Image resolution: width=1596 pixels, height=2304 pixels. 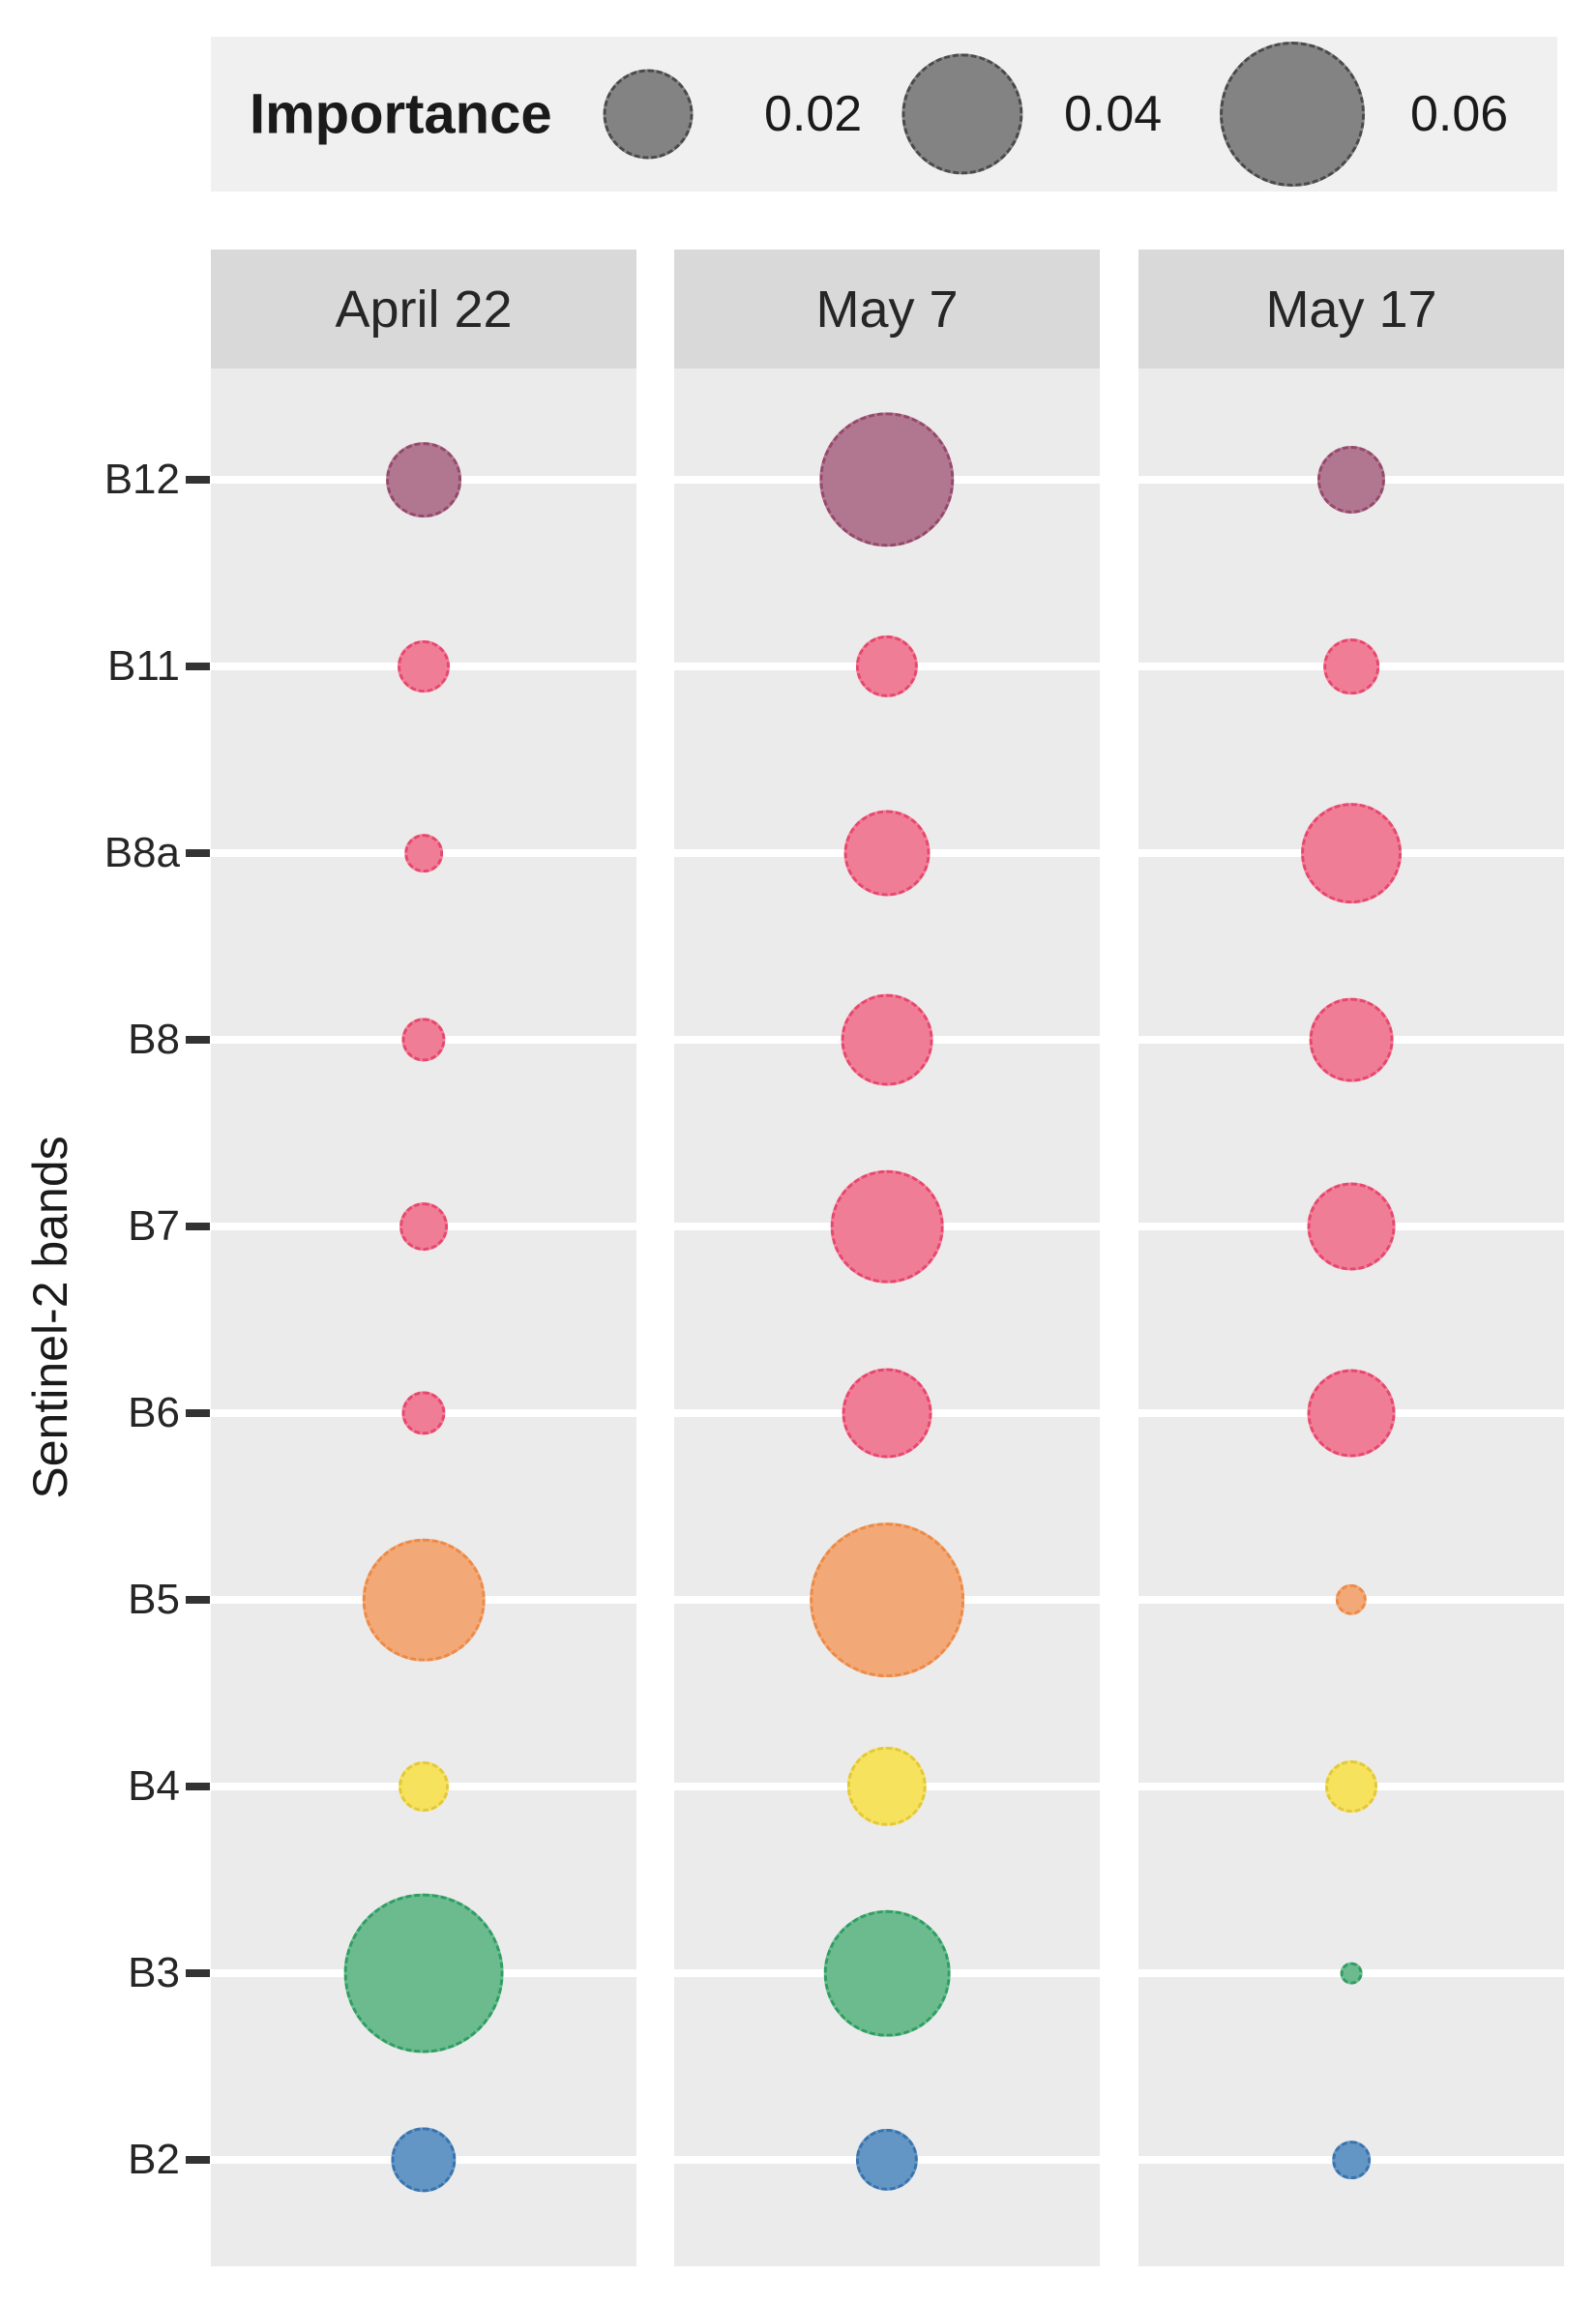 I want to click on y-axis-label-b5: B5, so click(x=154, y=1599).